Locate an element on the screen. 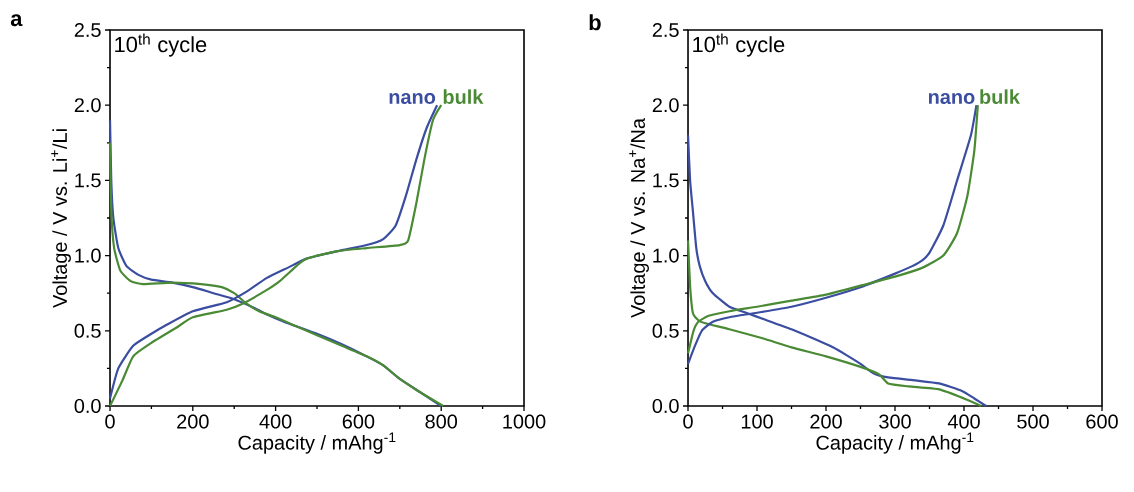 The height and width of the screenshot is (492, 1134). x-tick-label: 300 is located at coordinates (895, 421).